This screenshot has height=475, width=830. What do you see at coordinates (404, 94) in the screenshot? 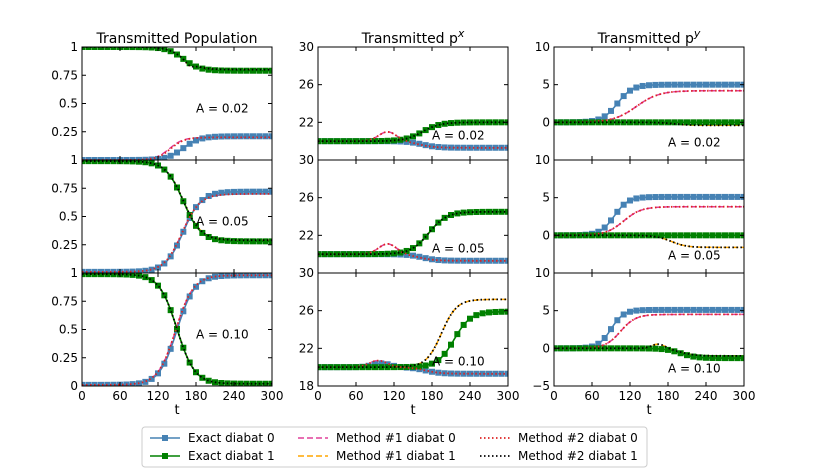
I see `panel-1-0: 22 26 30 Transmitted px A = 0.02` at bounding box center [404, 94].